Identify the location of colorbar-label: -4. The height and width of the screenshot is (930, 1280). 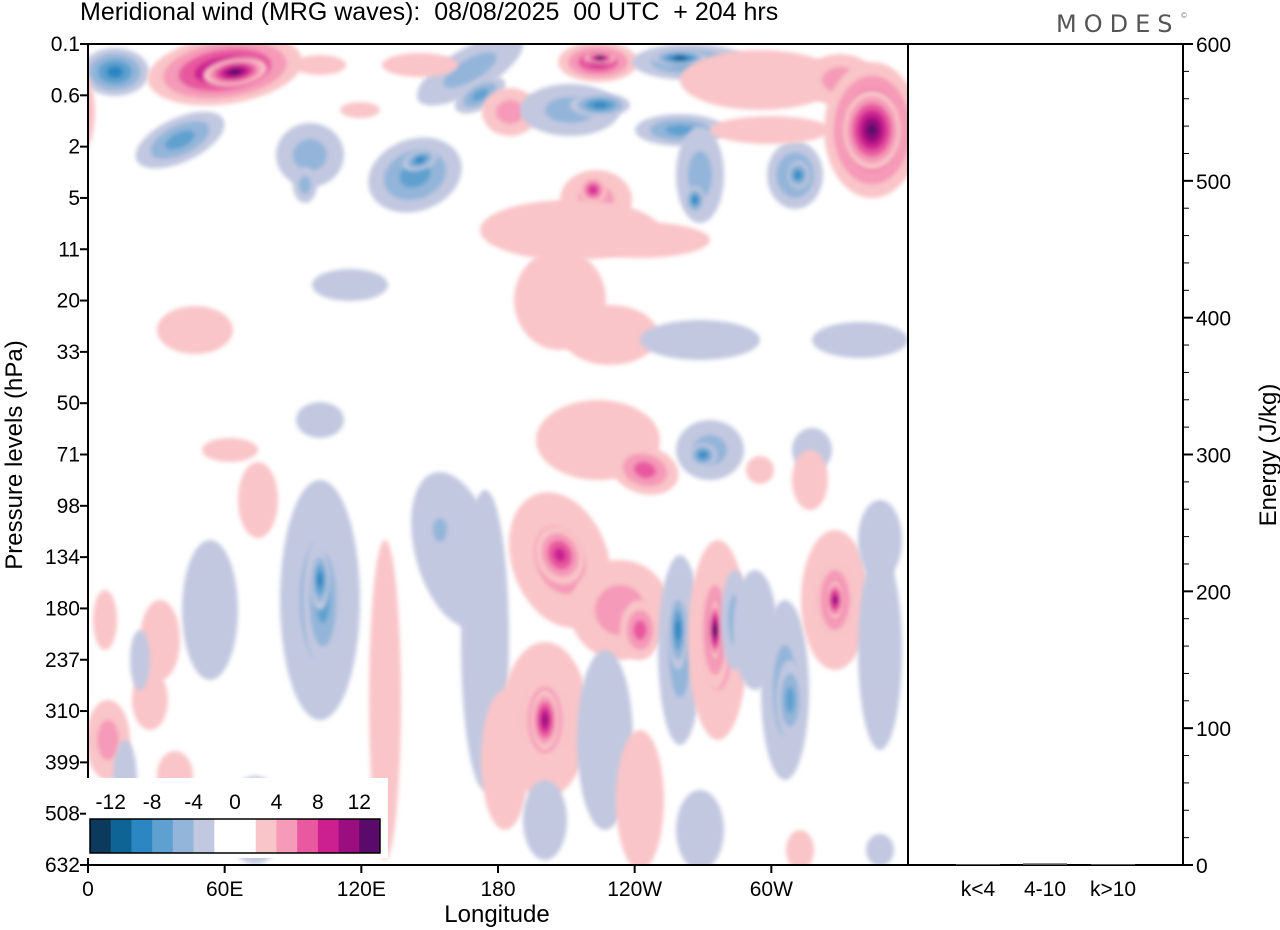
(193, 802).